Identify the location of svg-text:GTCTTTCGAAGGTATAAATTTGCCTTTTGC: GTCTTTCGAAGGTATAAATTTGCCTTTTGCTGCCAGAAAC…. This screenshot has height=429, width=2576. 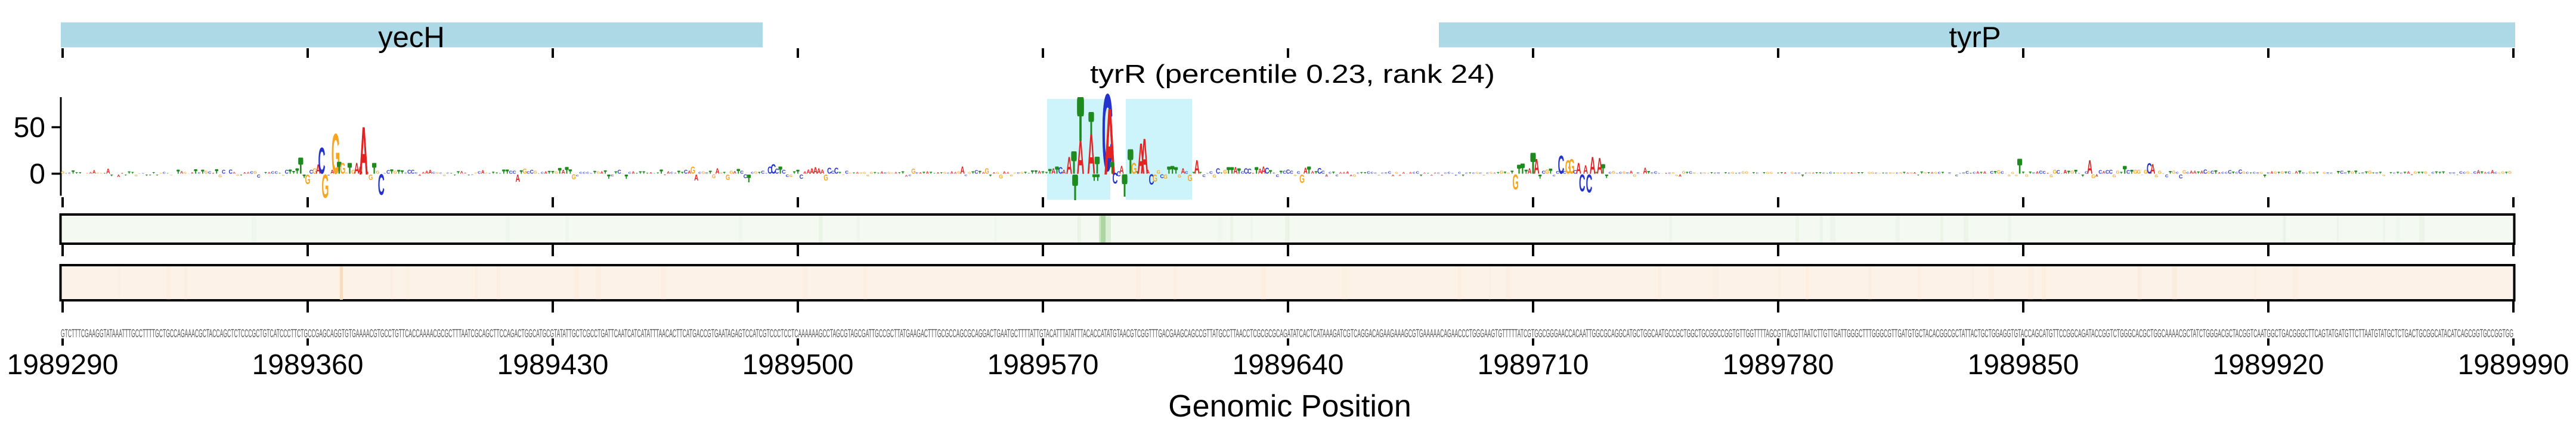
(1287, 334).